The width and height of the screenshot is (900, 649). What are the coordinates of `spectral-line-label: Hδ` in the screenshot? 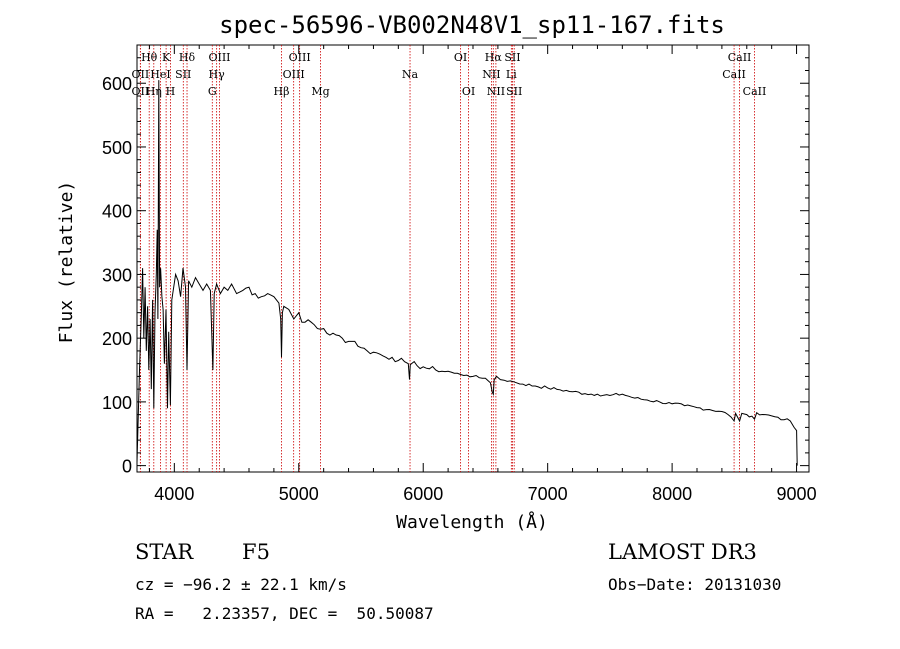 It's located at (187, 57).